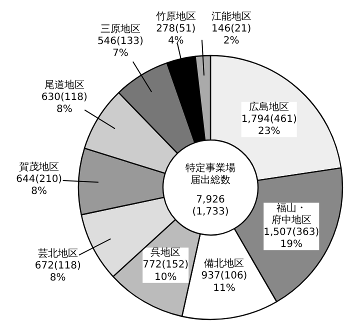 This screenshot has height=328, width=350. What do you see at coordinates (176, 16) in the screenshot?
I see `slice-label: 竹原地区` at bounding box center [176, 16].